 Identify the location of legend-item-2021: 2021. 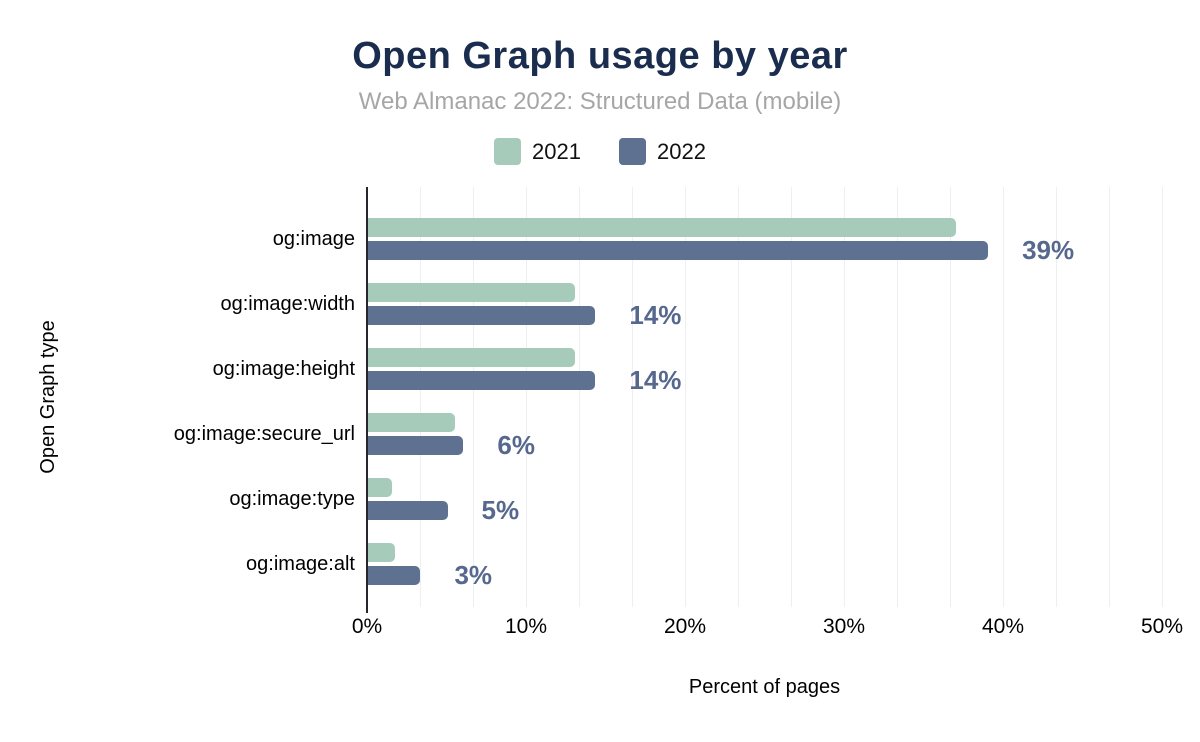
(537, 151).